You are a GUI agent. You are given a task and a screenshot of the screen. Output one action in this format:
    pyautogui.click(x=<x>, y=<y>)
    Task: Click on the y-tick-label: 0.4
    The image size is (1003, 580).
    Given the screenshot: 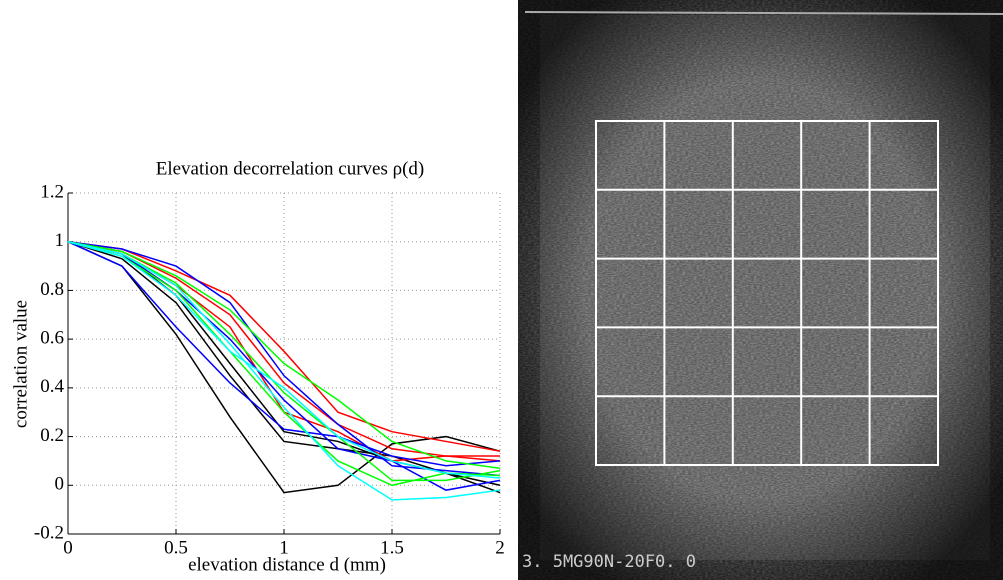 What is the action you would take?
    pyautogui.click(x=52, y=386)
    